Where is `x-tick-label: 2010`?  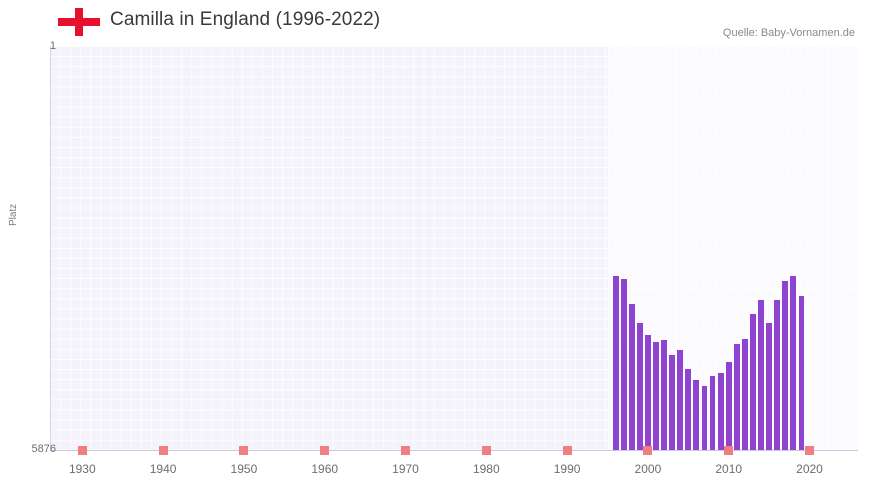 x-tick-label: 2010 is located at coordinates (729, 469).